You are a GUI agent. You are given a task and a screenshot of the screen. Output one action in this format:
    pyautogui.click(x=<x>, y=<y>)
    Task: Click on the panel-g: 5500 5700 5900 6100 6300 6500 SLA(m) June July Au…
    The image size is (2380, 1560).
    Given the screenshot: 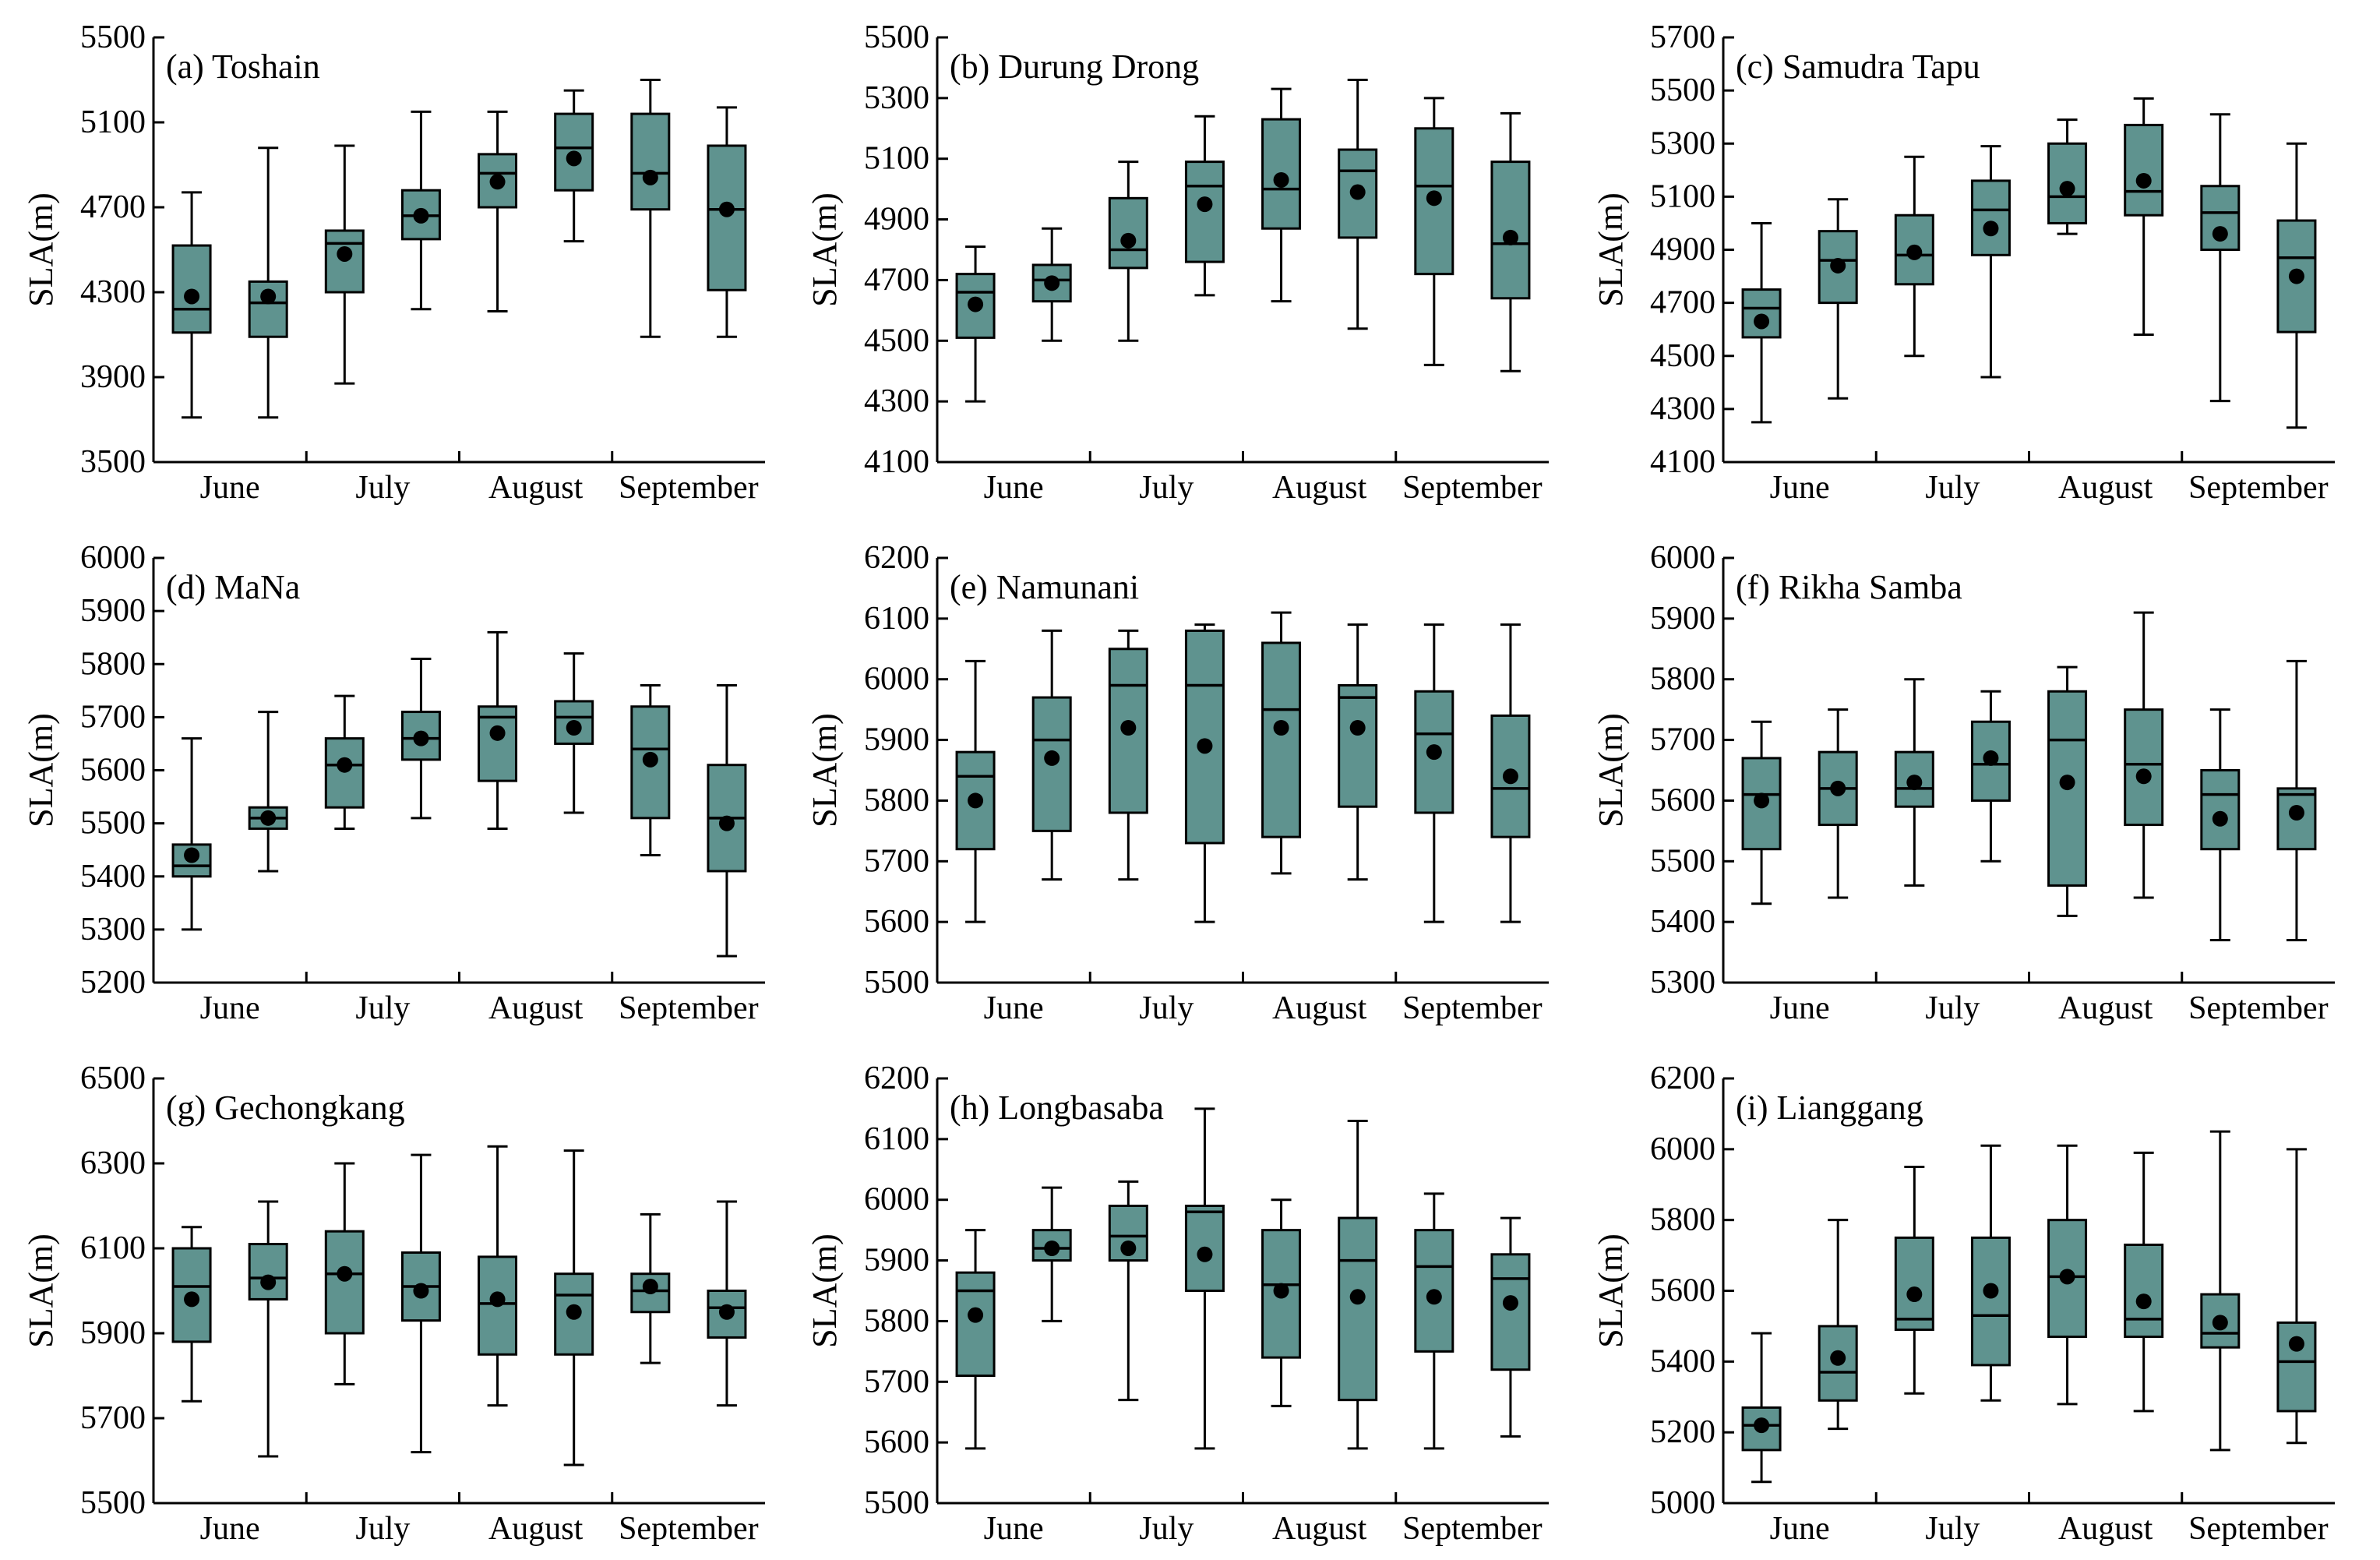 What is the action you would take?
    pyautogui.click(x=393, y=1304)
    